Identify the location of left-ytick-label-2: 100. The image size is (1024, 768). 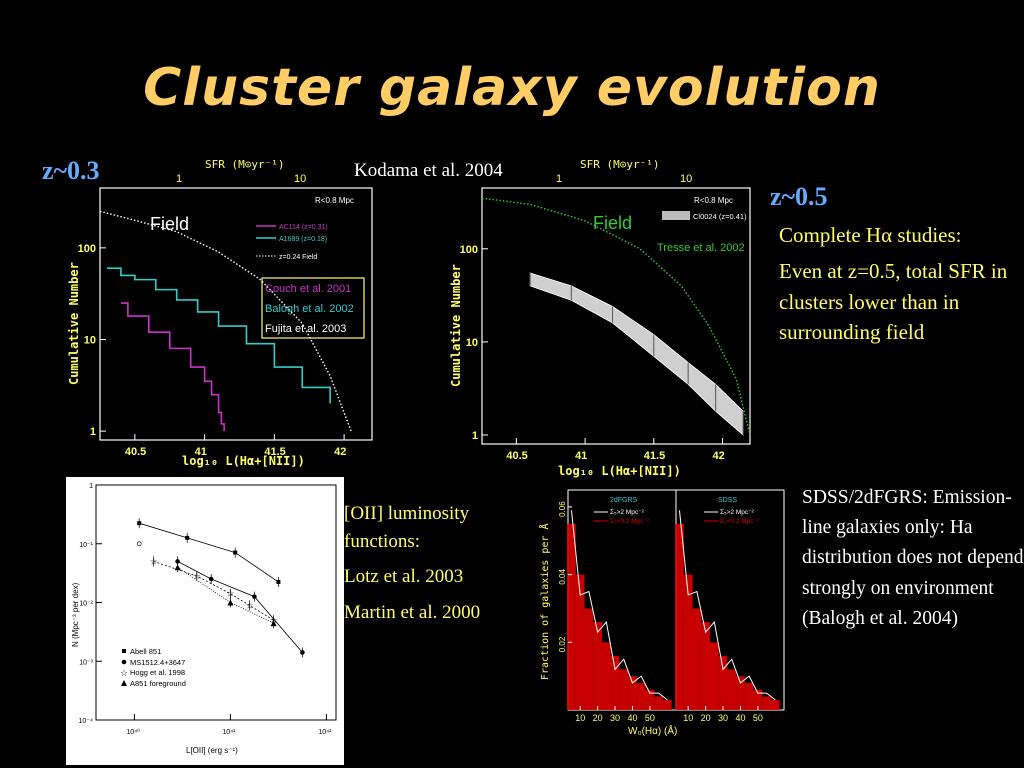
(87, 249).